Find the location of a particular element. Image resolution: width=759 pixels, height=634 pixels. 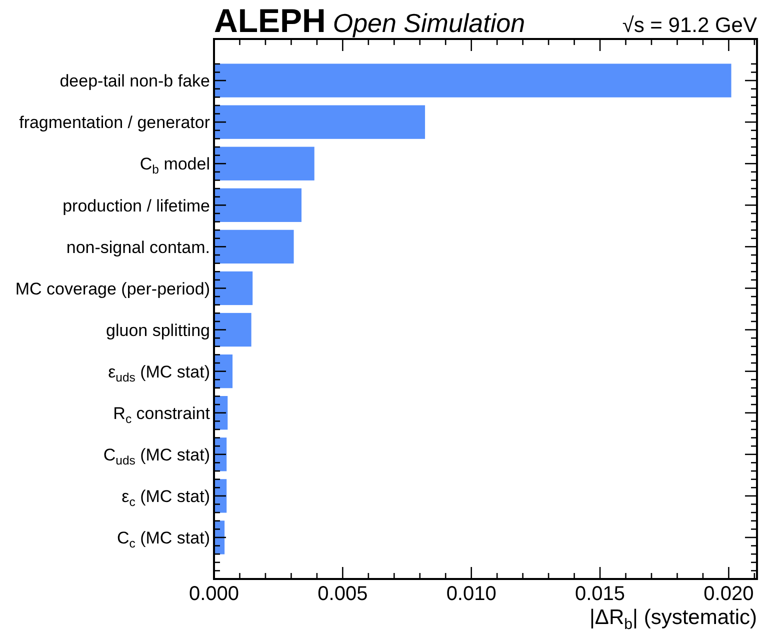

y-tick-label: ε$_{c}$ (MC stat) is located at coordinates (166, 498).